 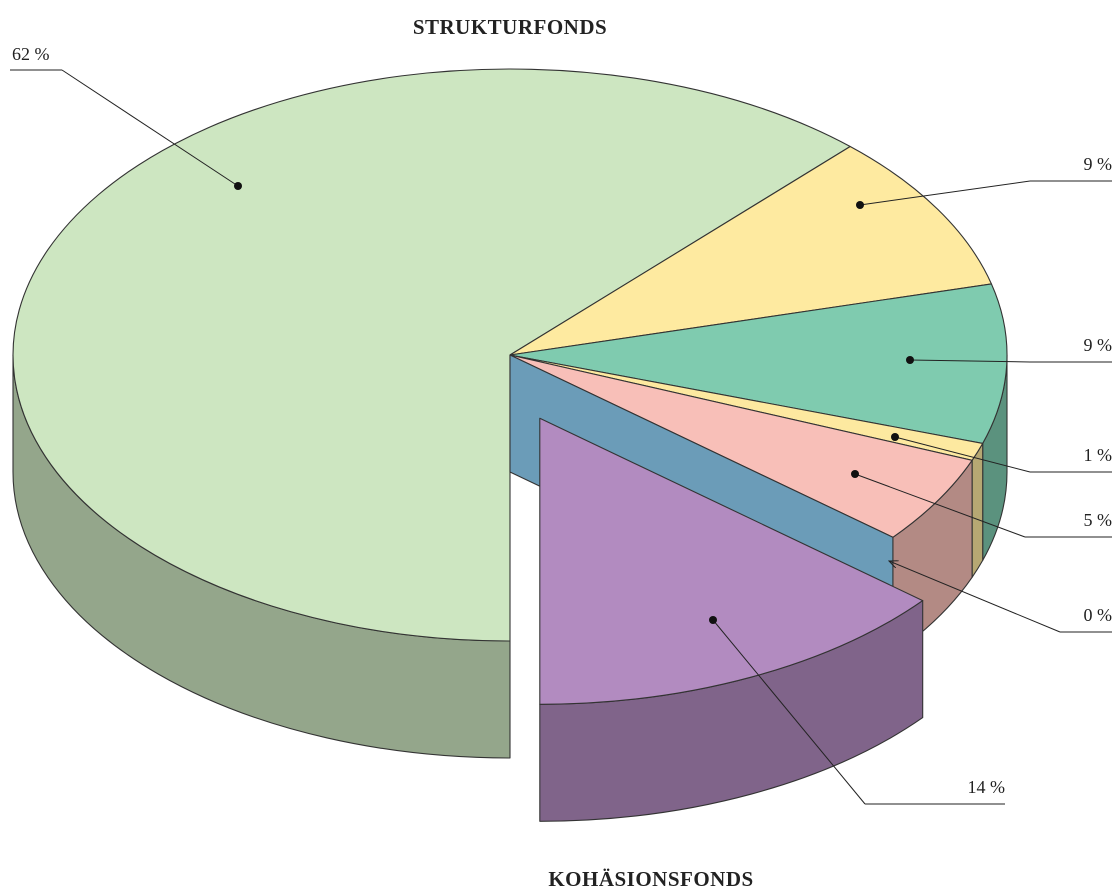 I want to click on value-label: 62 %, so click(x=31, y=54).